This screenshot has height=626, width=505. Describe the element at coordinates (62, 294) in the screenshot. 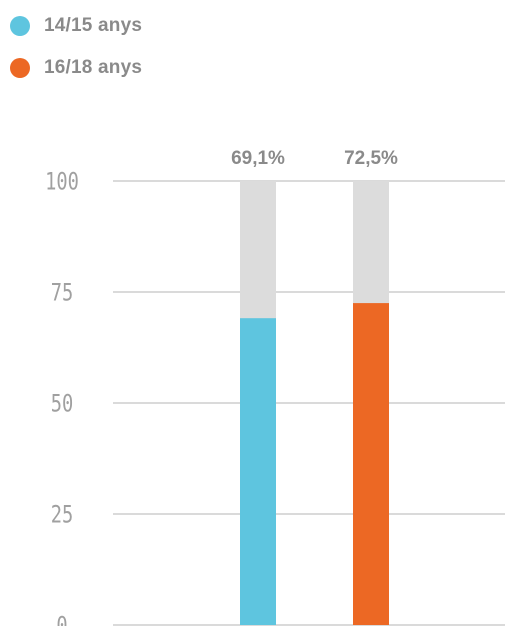

I see `y-tick-label: 75` at that location.